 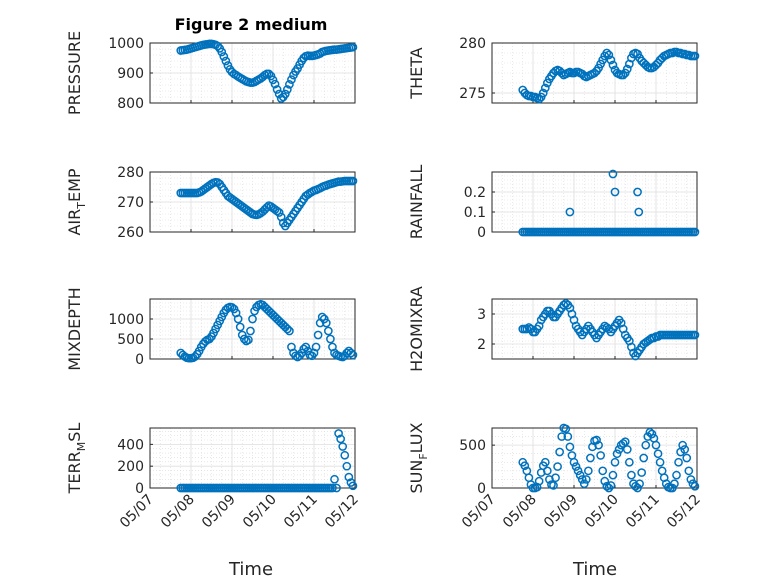 What do you see at coordinates (250, 569) in the screenshot?
I see `x-axis-label-left: Time` at bounding box center [250, 569].